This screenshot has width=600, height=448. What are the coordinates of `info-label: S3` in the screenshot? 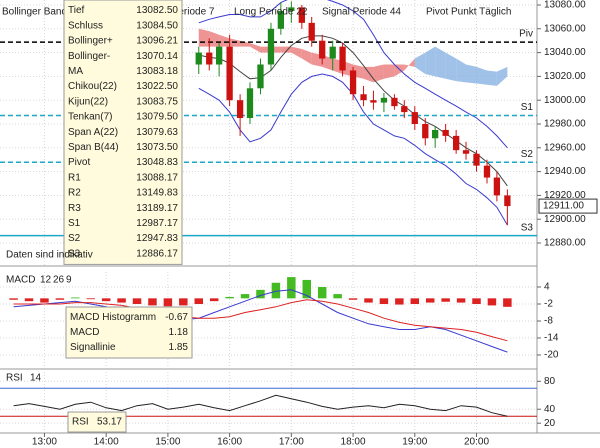 It's located at (74, 253).